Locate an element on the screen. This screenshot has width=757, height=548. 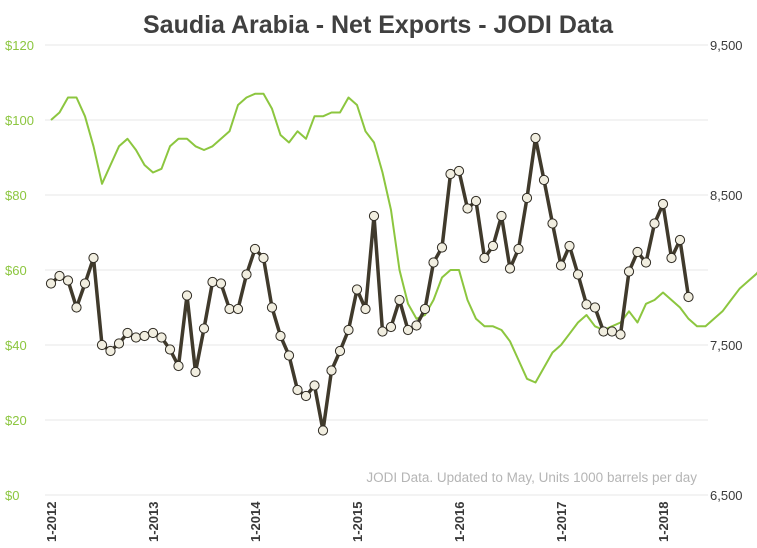
left-tick-label: $100 is located at coordinates (19, 120).